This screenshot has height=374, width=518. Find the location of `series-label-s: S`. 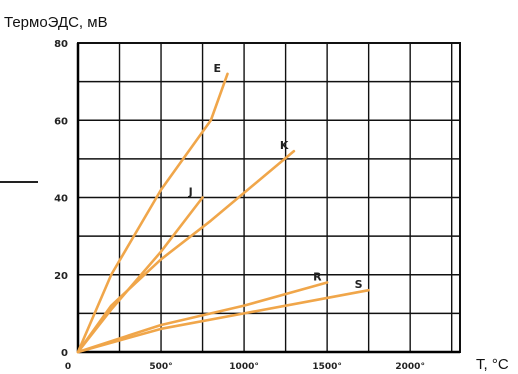

series-label-s: S is located at coordinates (359, 284).